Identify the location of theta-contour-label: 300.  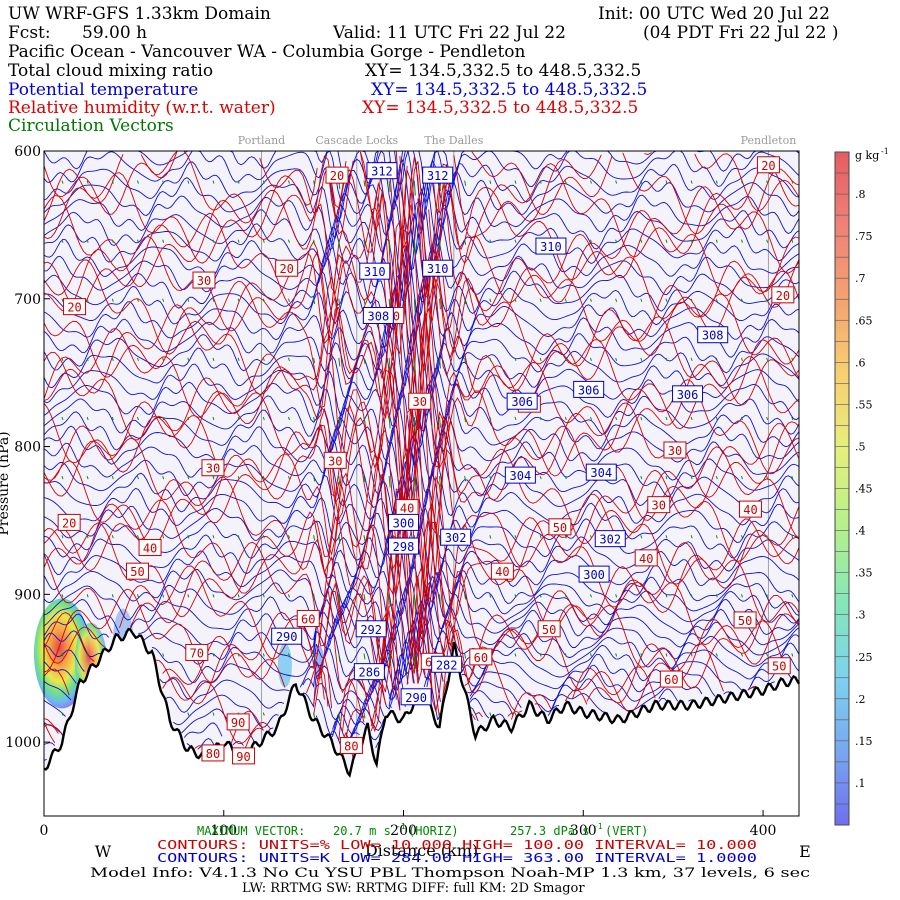
(594, 575).